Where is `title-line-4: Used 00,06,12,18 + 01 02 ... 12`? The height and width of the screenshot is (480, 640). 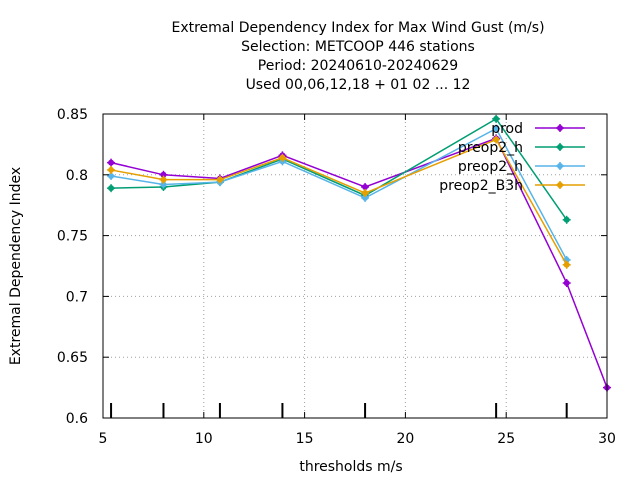
title-line-4: Used 00,06,12,18 + 01 02 ... 12 is located at coordinates (358, 85).